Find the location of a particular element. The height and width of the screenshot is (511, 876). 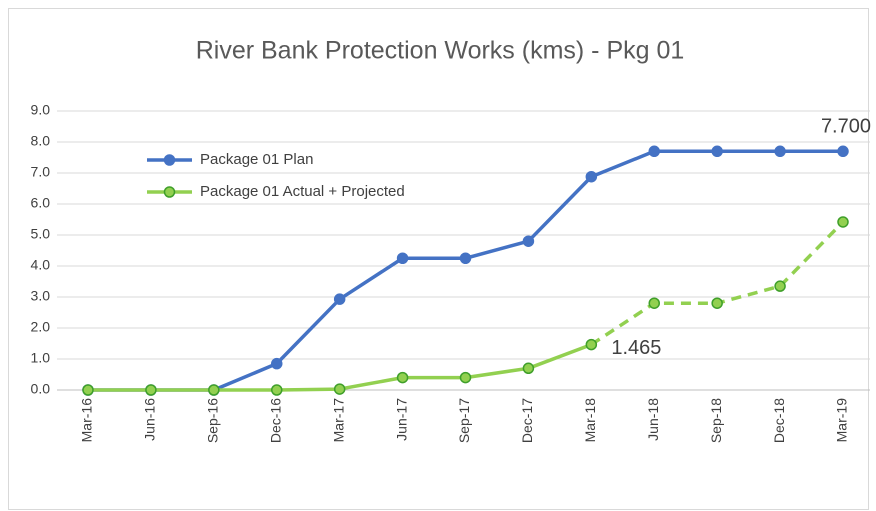

legend-label: Package 01 Actual + Projected is located at coordinates (302, 191).